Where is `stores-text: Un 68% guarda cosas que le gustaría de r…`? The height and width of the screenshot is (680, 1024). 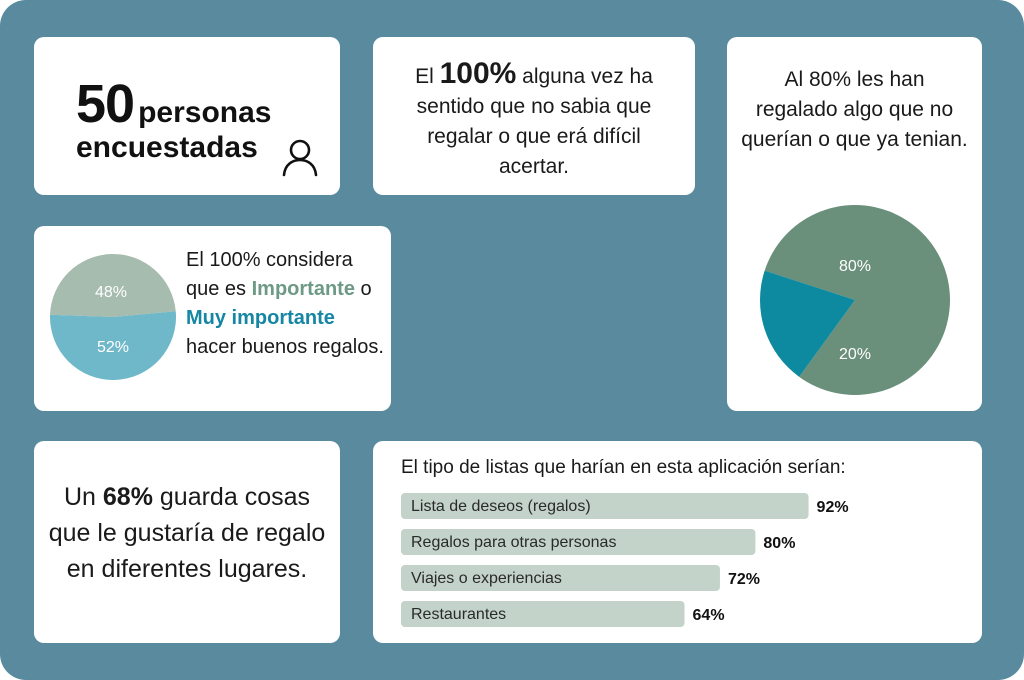 stores-text: Un 68% guarda cosas que le gustaría de r… is located at coordinates (187, 533).